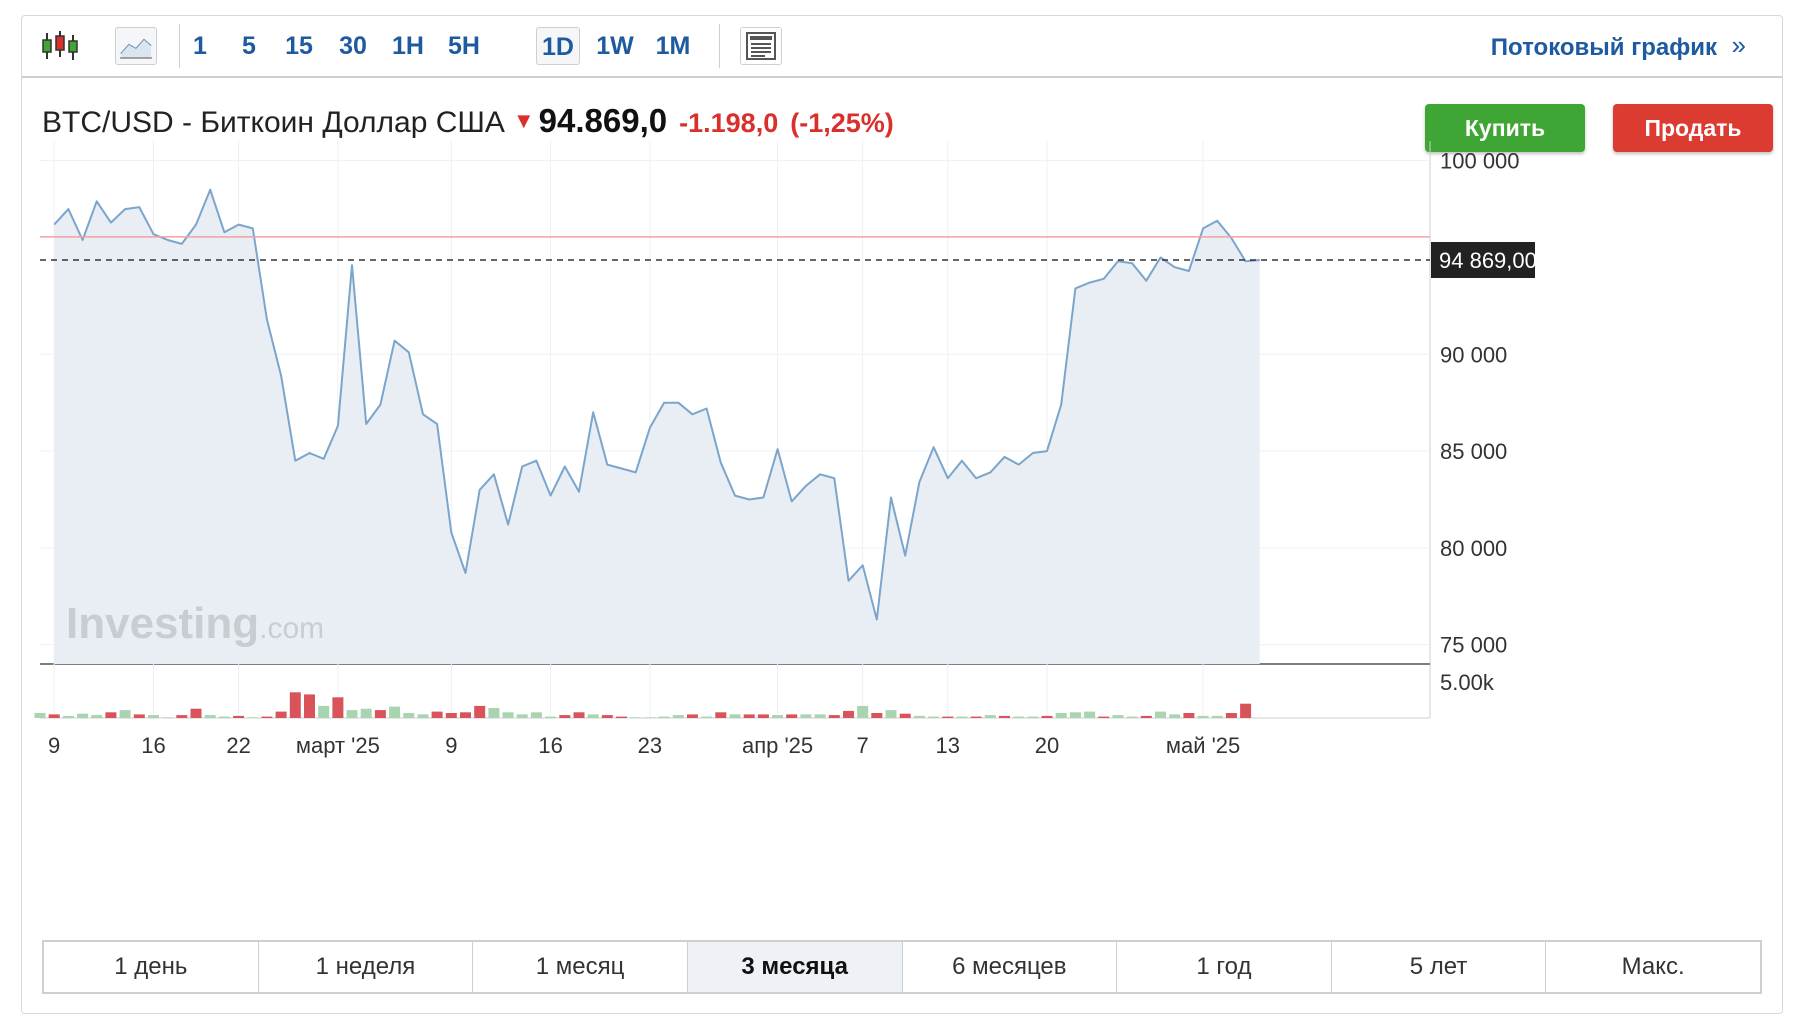  I want to click on news-panel-icon, so click(761, 46).